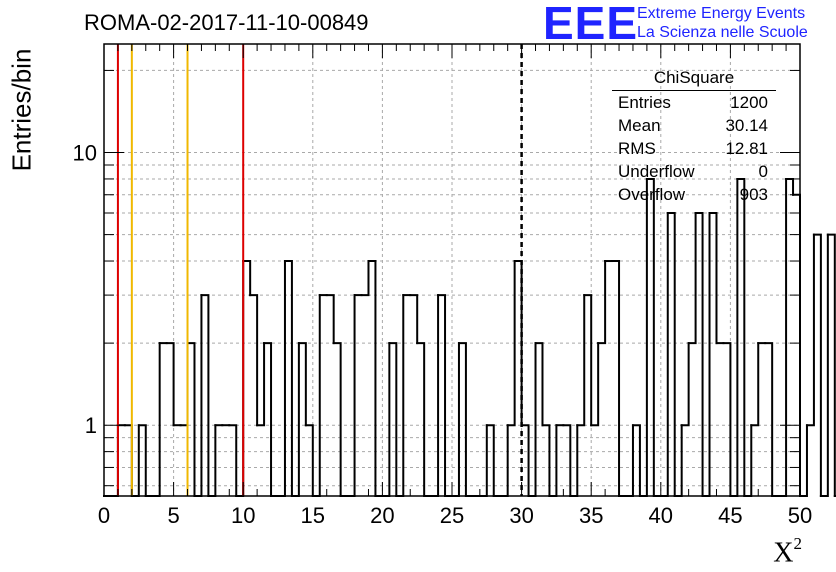 Image resolution: width=836 pixels, height=572 pixels. I want to click on x-tick-label: 45, so click(730, 515).